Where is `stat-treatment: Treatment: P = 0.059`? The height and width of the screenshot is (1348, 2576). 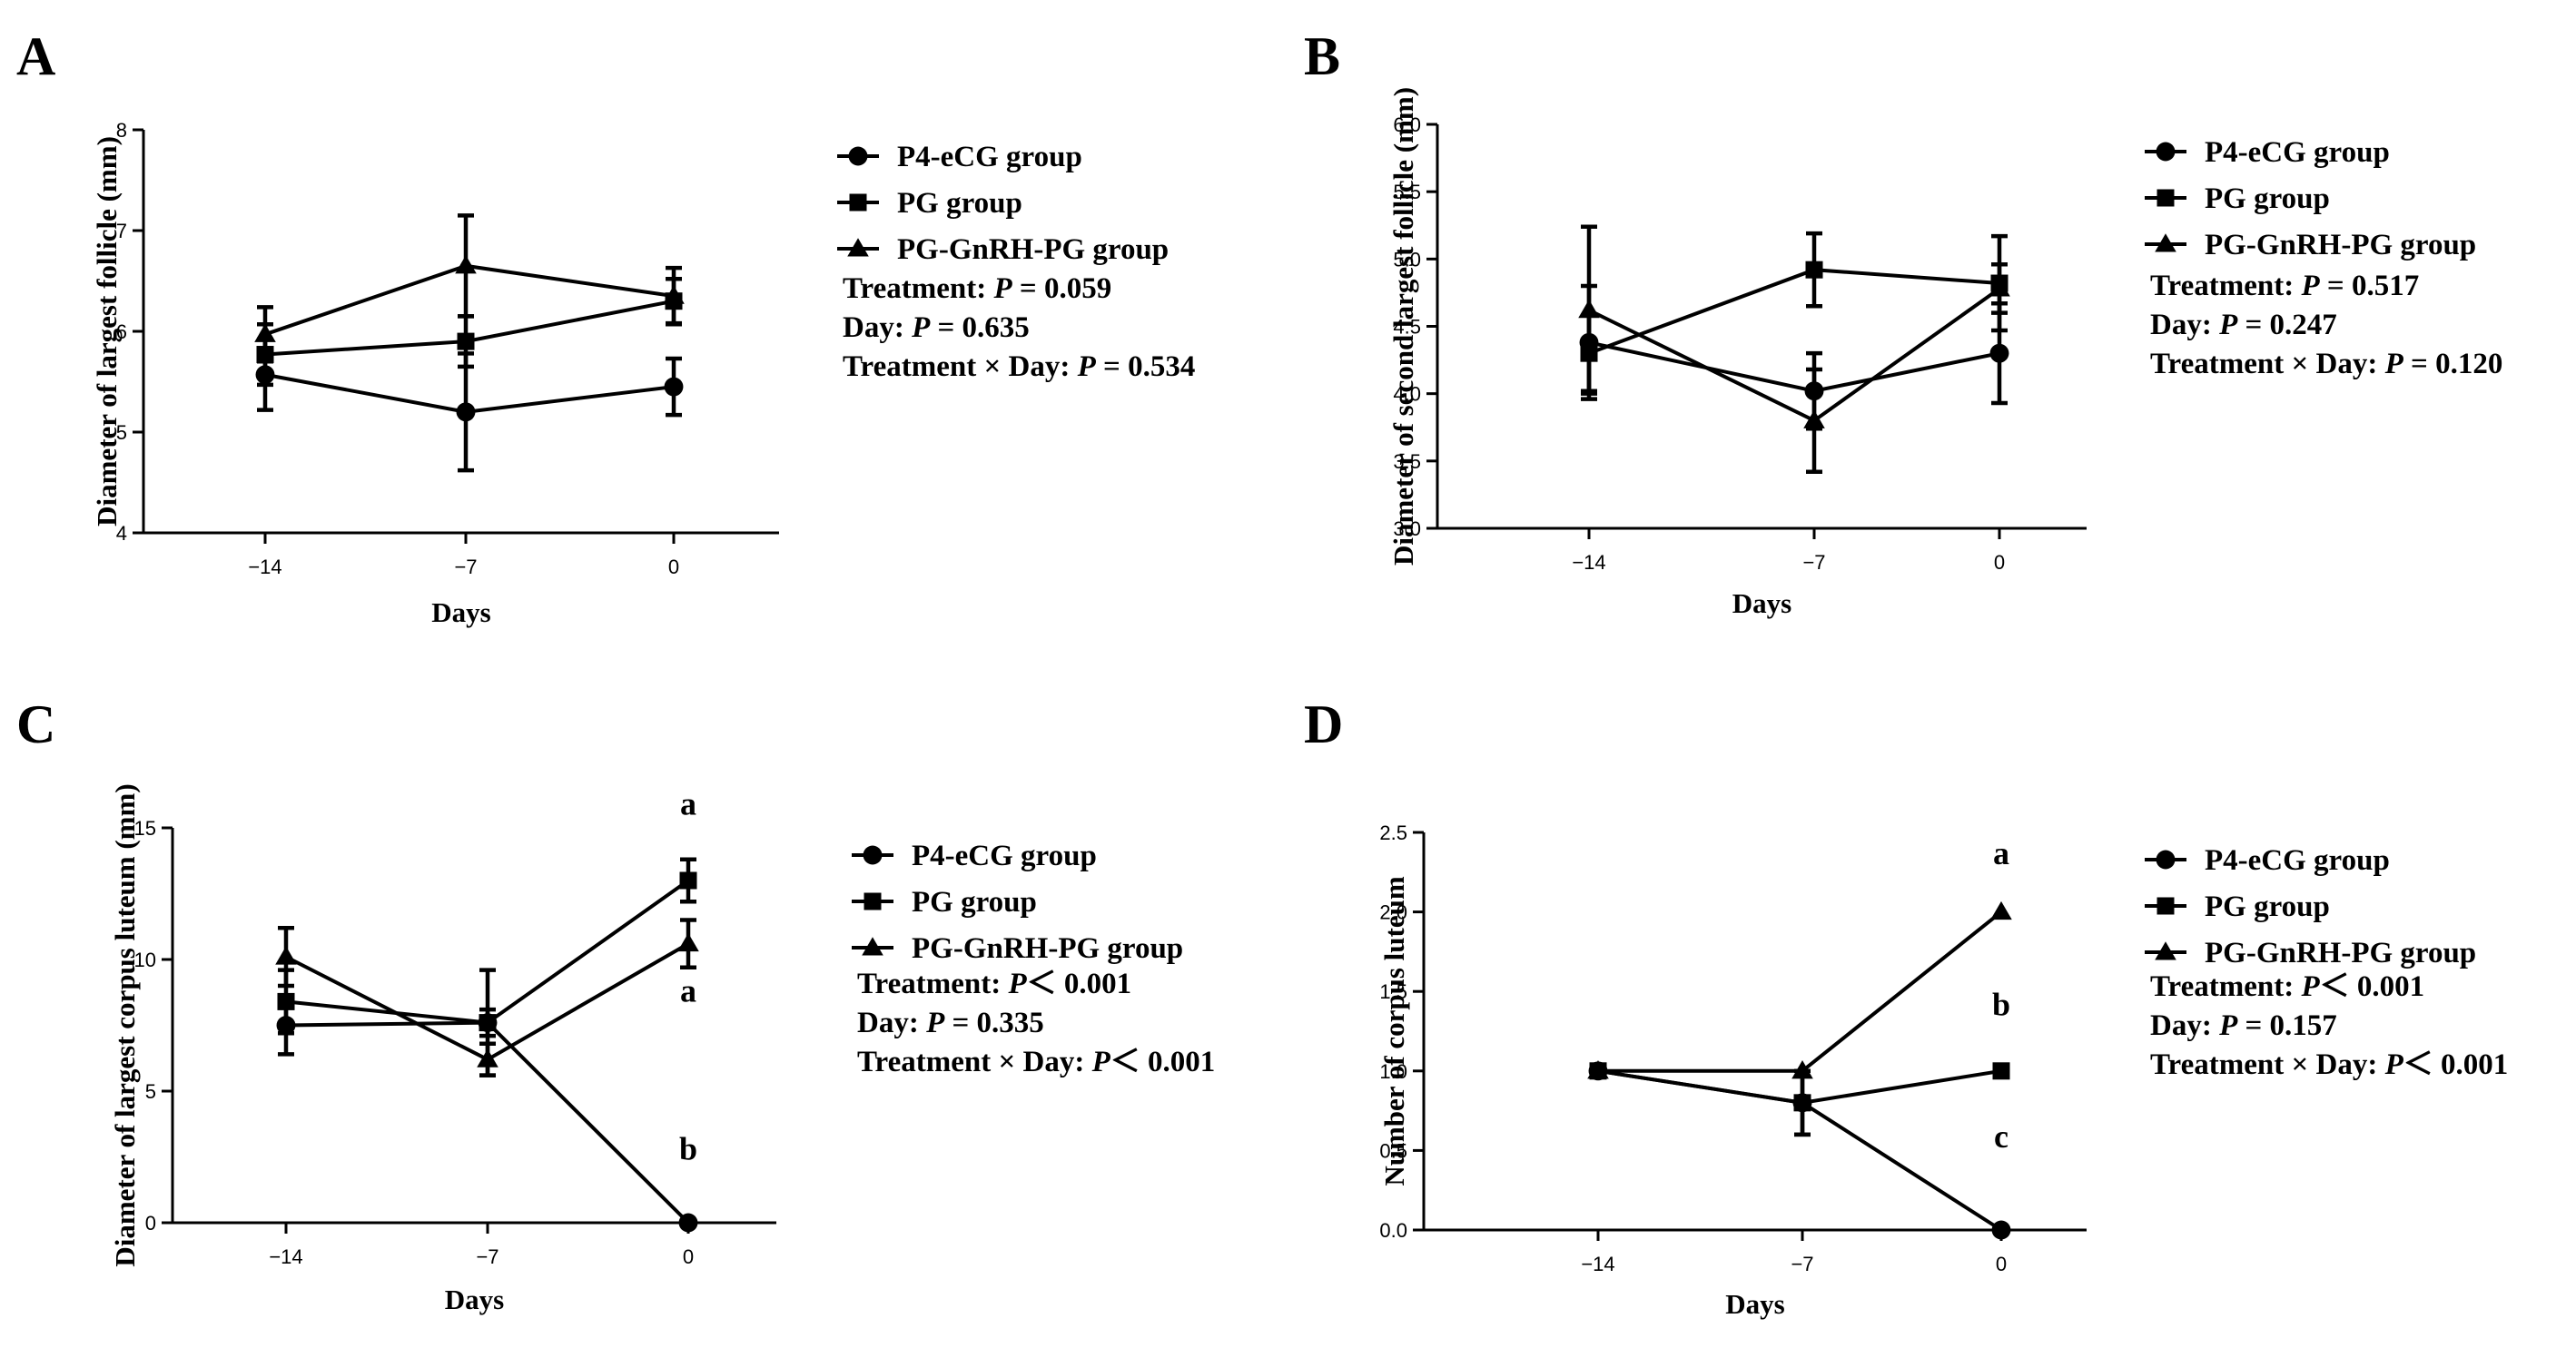 stat-treatment: Treatment: P = 0.059 is located at coordinates (977, 288).